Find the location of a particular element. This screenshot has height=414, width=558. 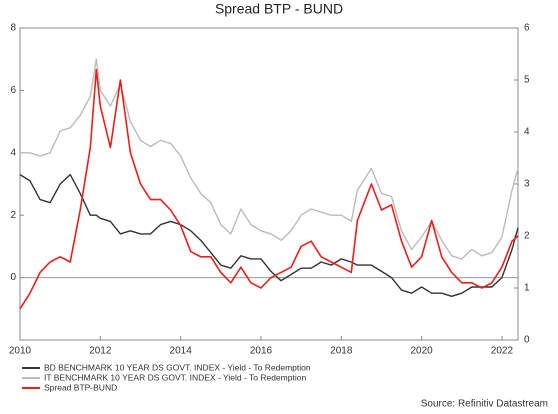

y2-tick-label: 5 is located at coordinates (527, 80).